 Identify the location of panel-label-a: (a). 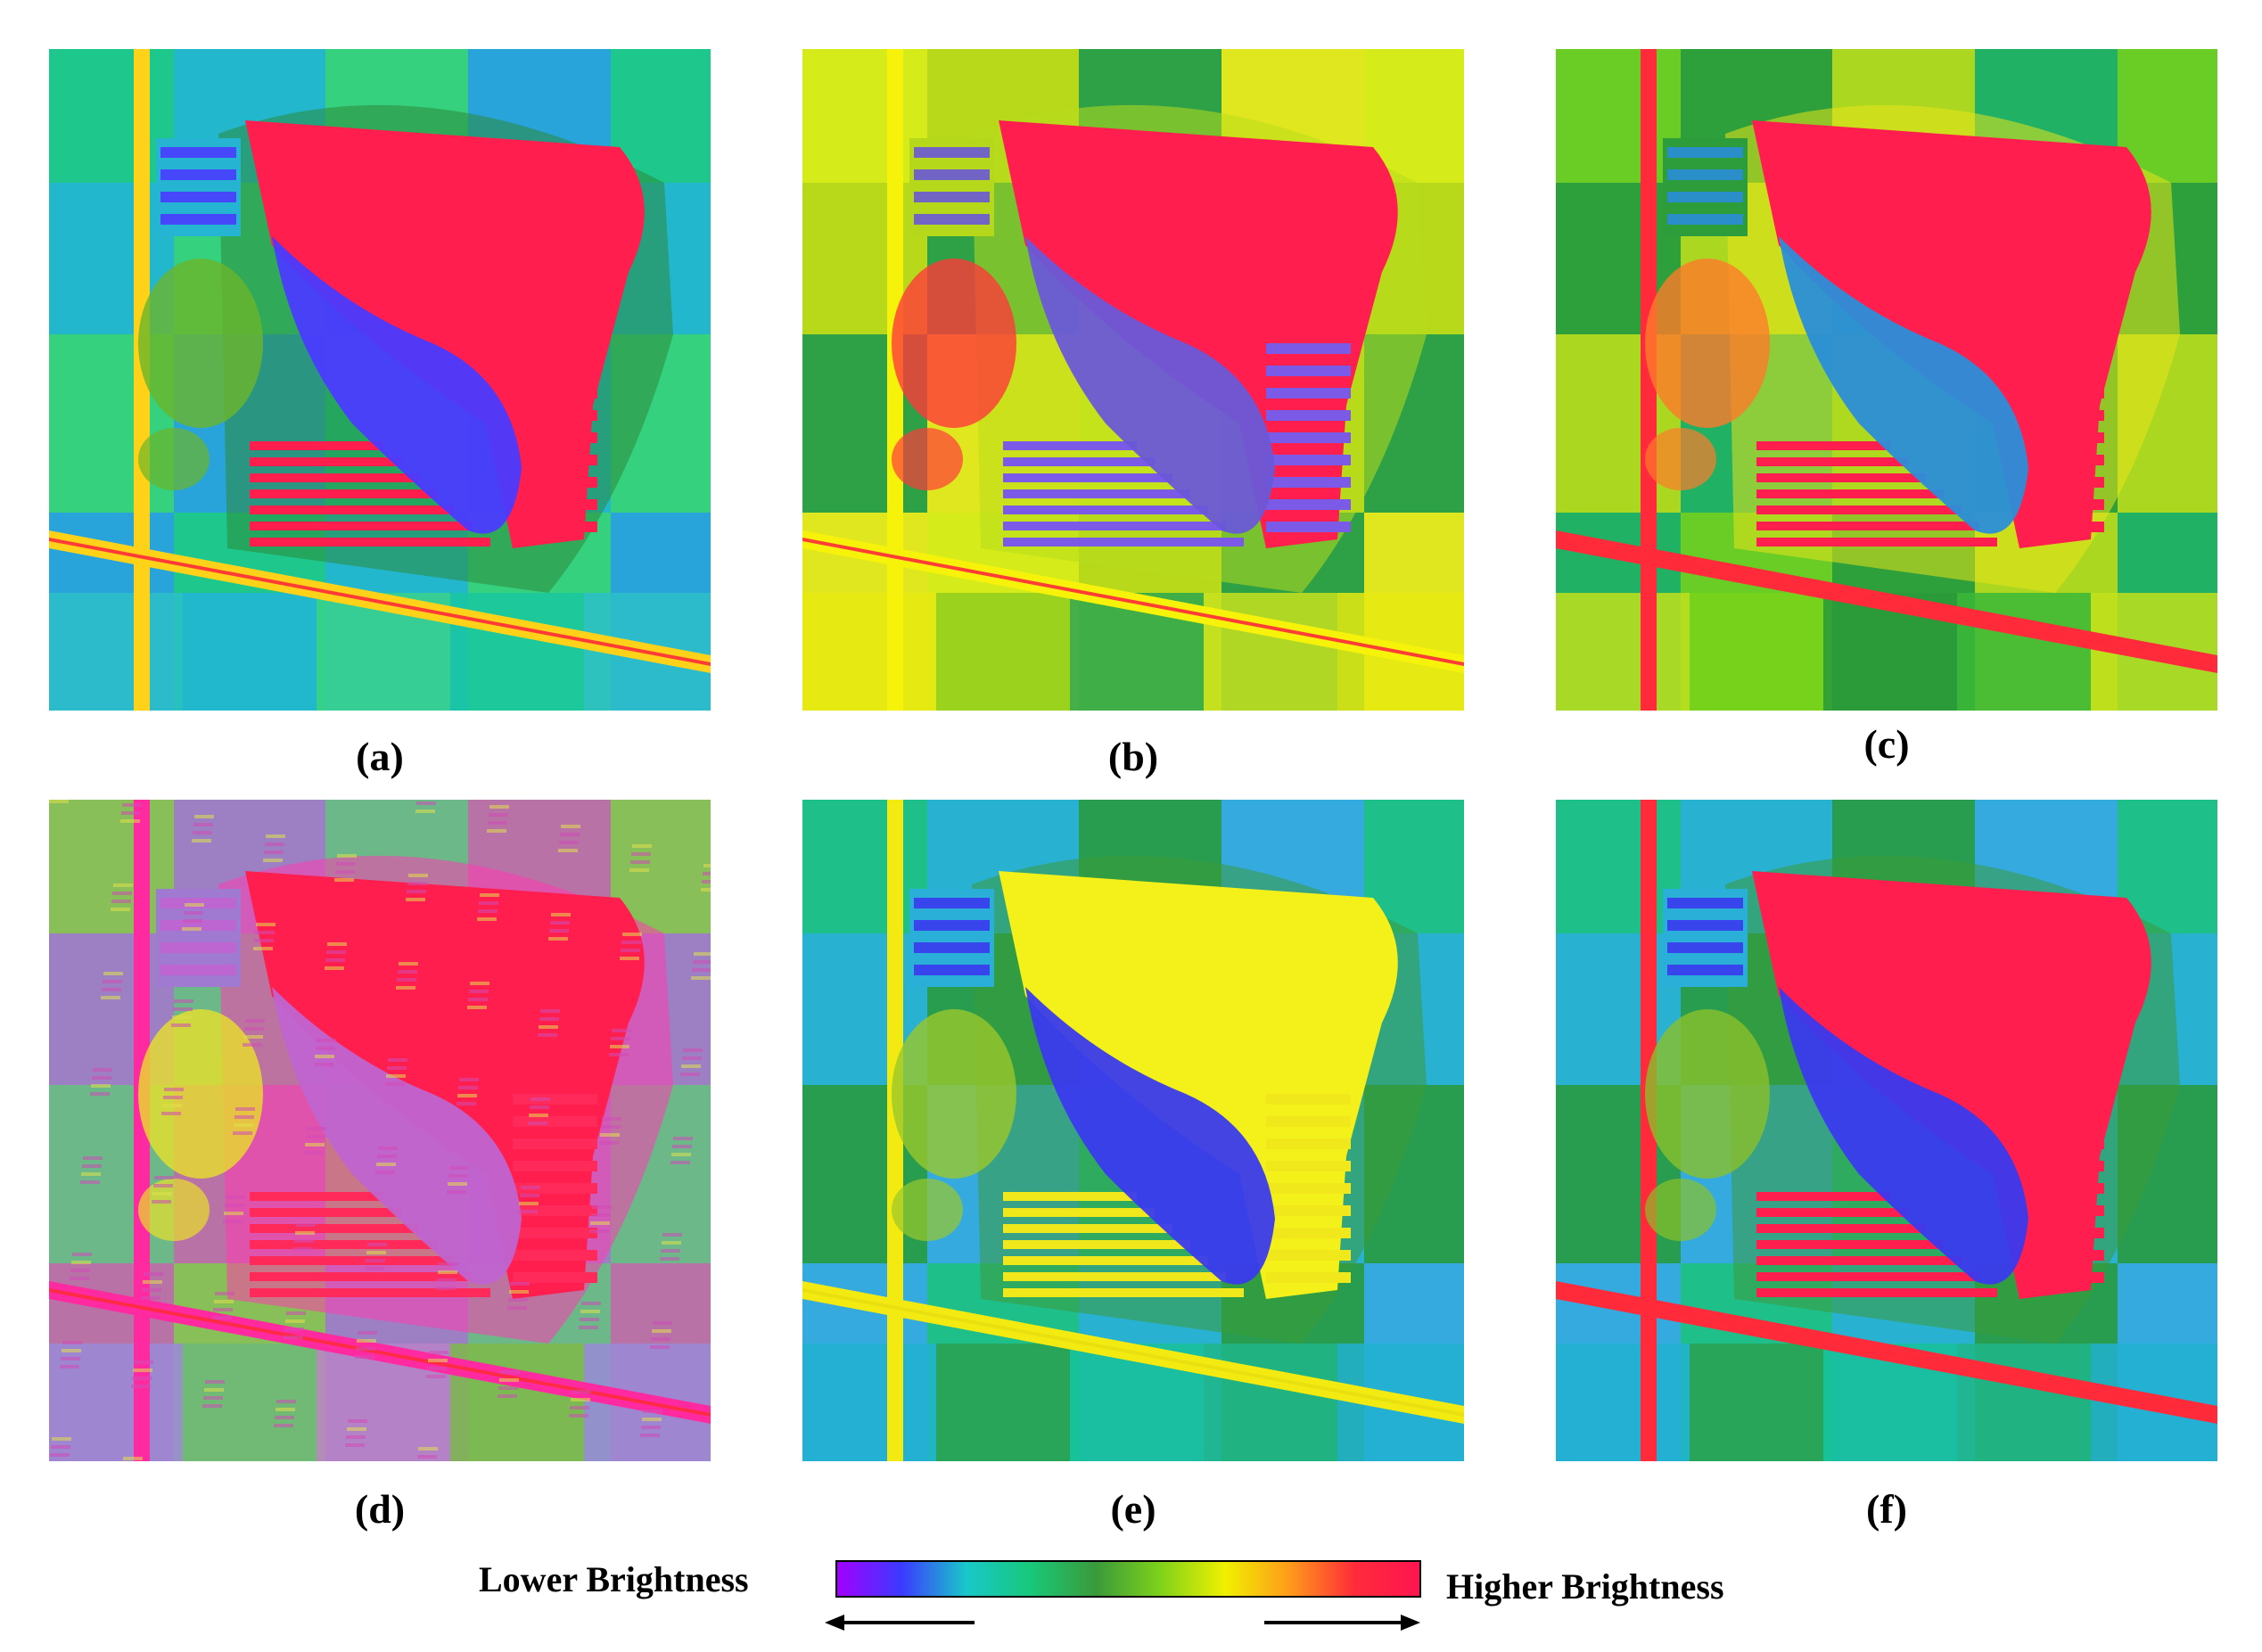
(380, 756).